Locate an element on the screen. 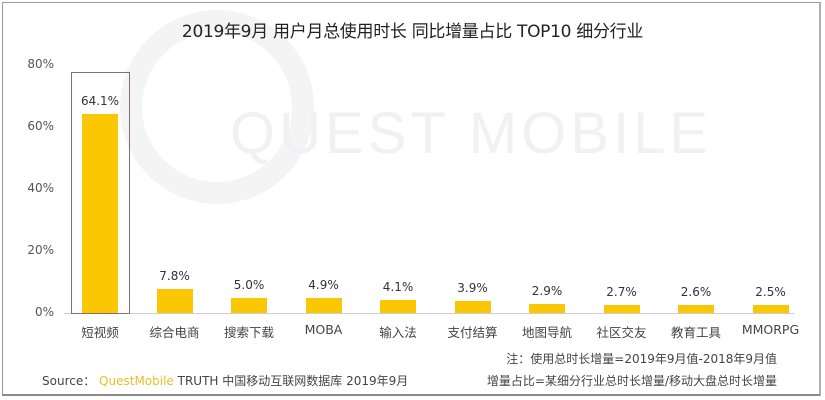 Image resolution: width=825 pixels, height=400 pixels. x-category-label: 教育工具 is located at coordinates (695, 332).